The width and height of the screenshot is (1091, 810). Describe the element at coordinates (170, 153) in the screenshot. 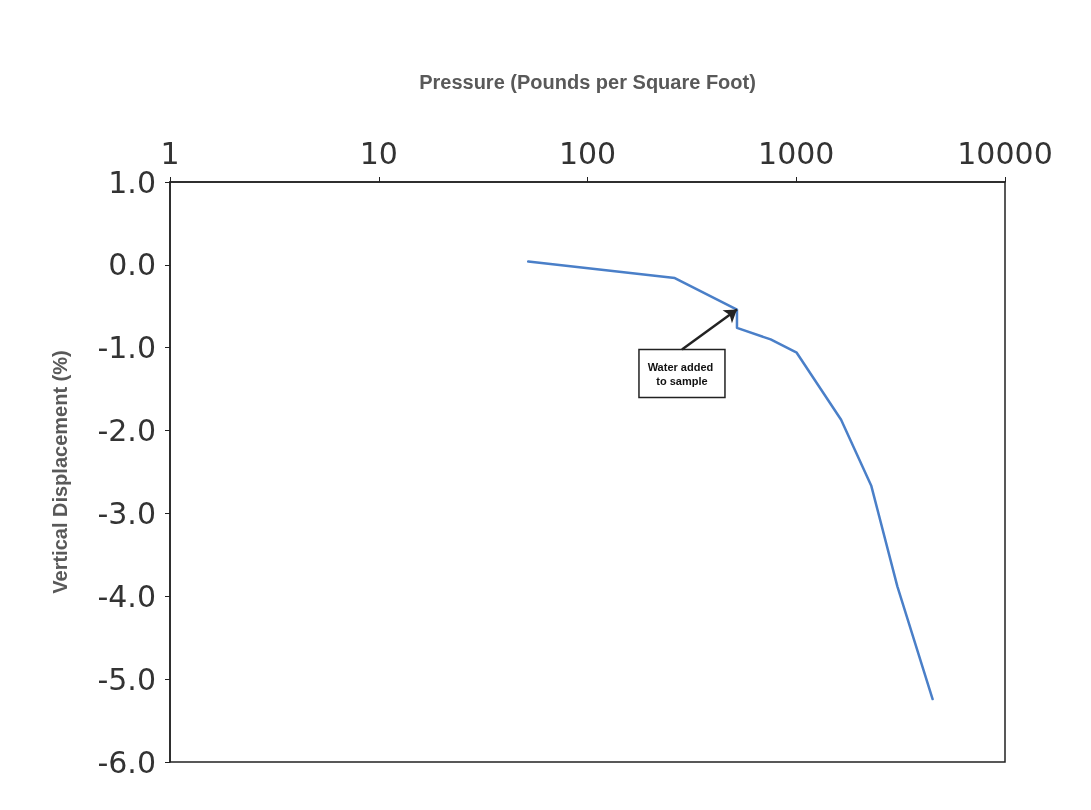

I see `x-tick-label: 1` at that location.